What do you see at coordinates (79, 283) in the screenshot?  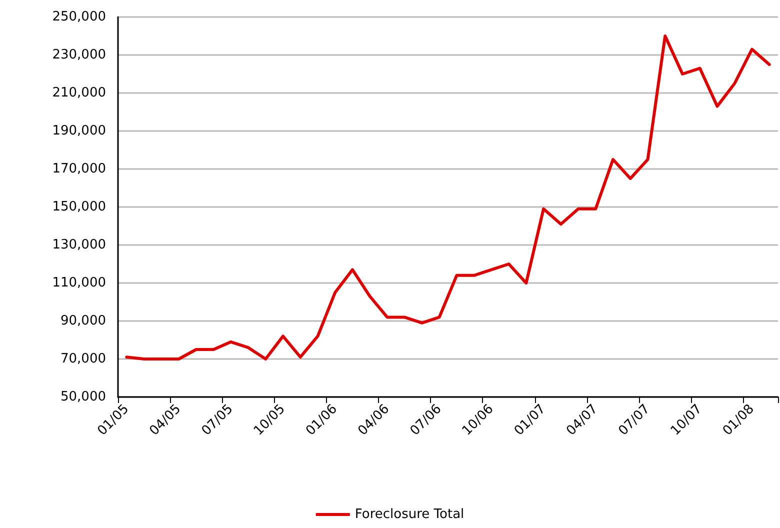 I see `y-tick-label: 110,000` at bounding box center [79, 283].